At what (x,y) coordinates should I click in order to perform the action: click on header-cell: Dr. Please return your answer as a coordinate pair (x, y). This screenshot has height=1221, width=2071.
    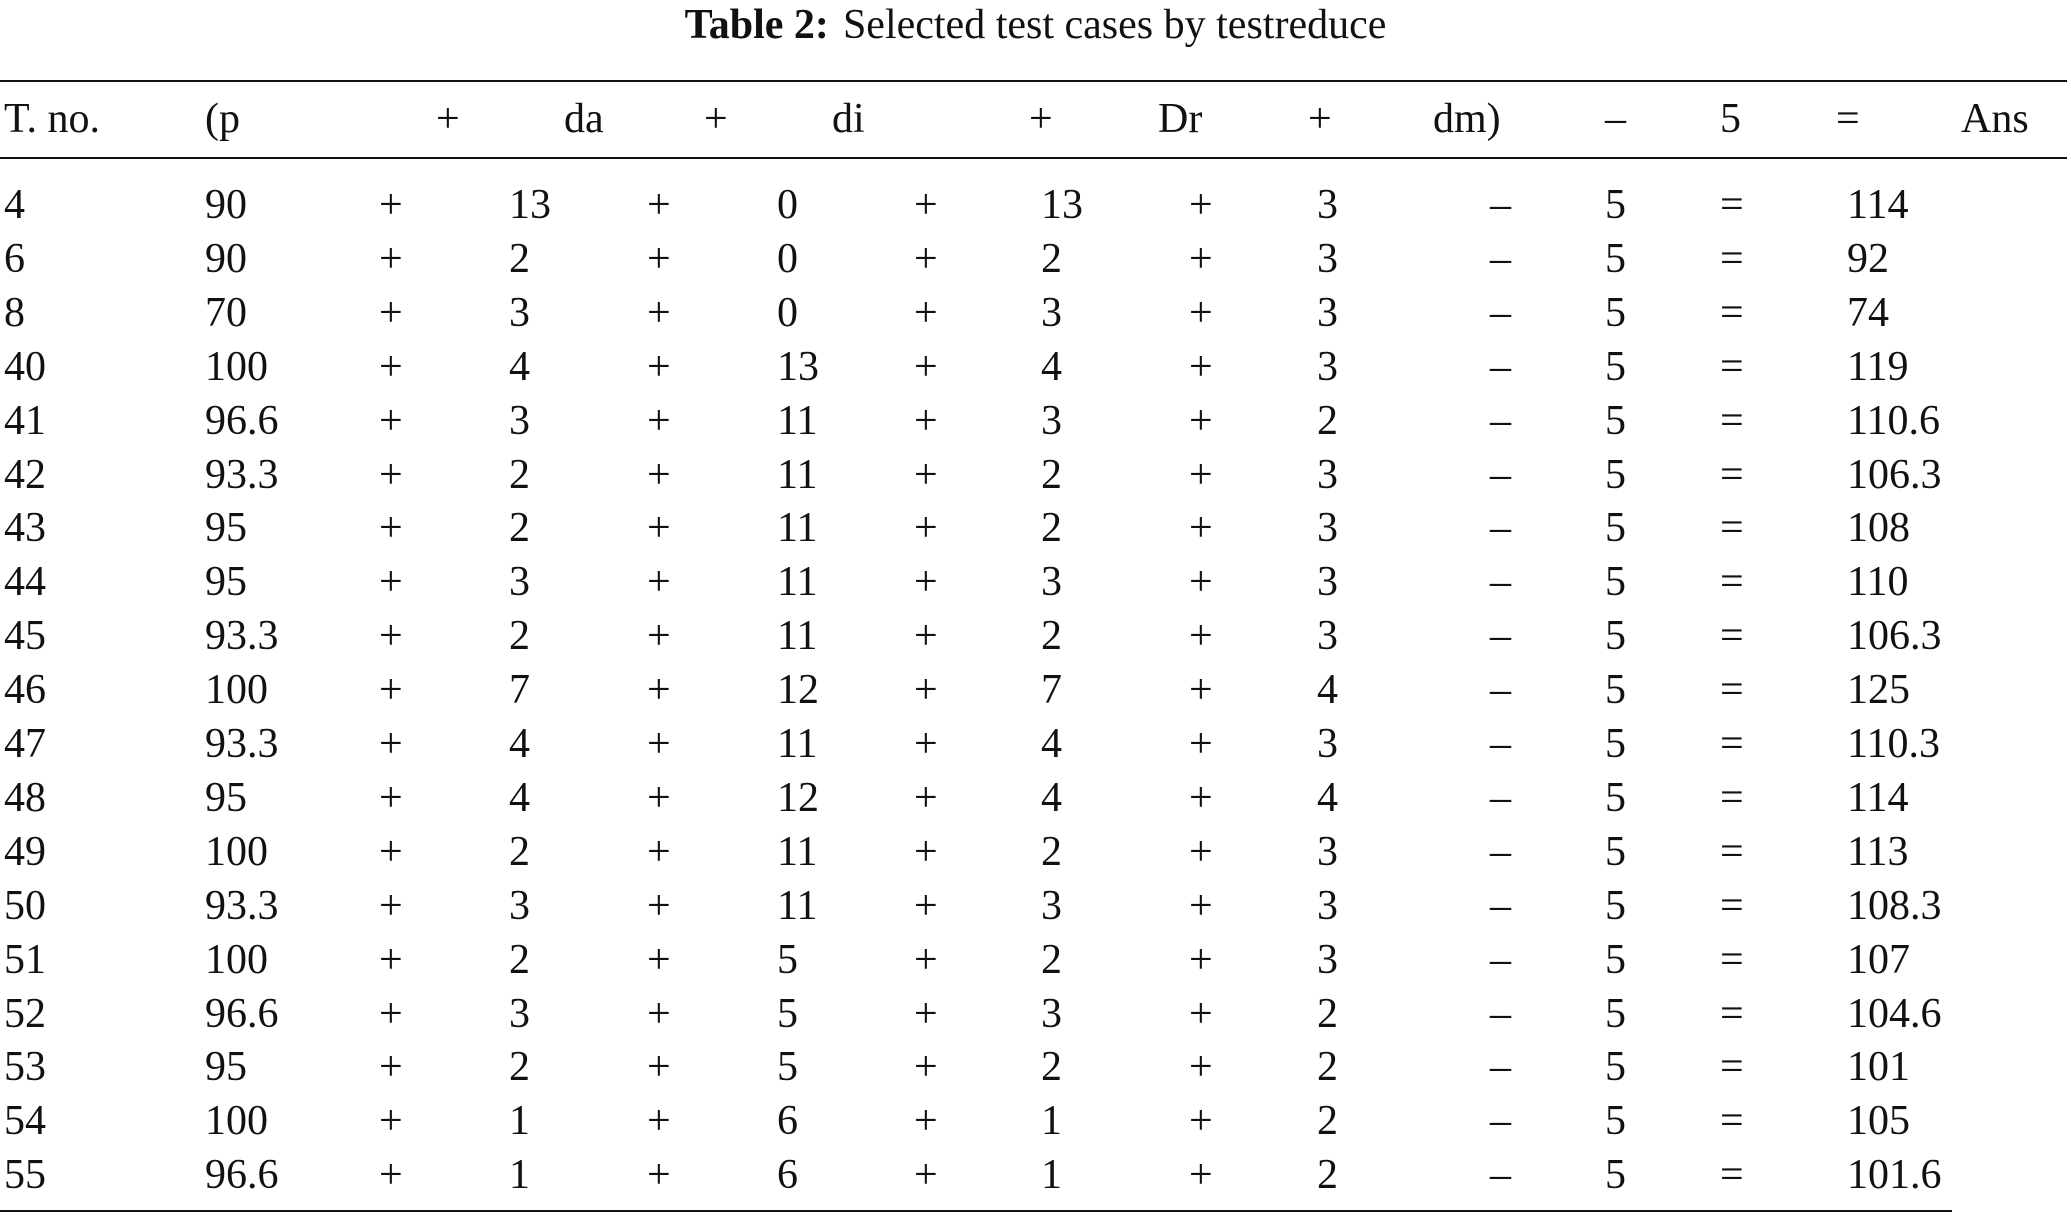
    Looking at the image, I should click on (1180, 119).